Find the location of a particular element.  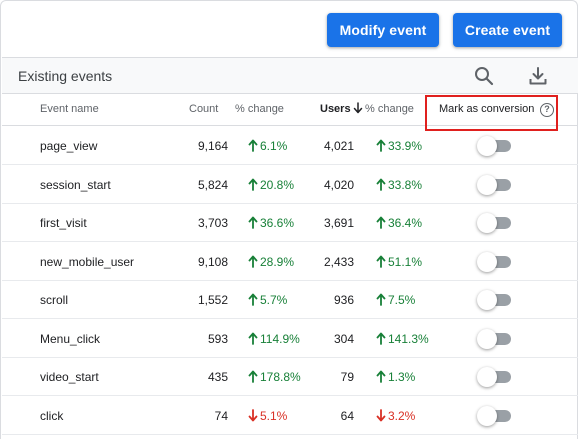

users-change: 1.3% is located at coordinates (395, 377).